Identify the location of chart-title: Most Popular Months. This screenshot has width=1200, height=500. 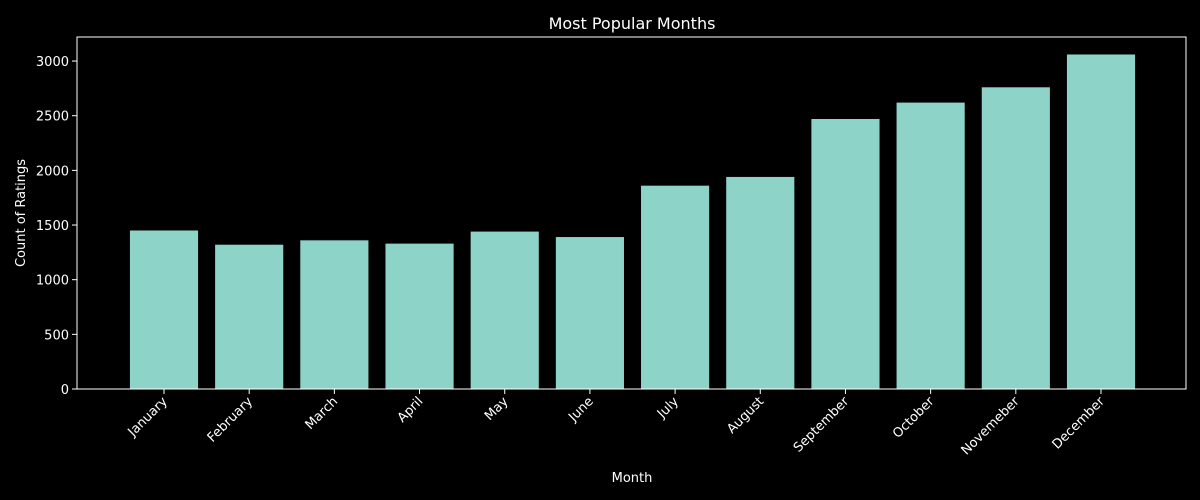
(632, 23).